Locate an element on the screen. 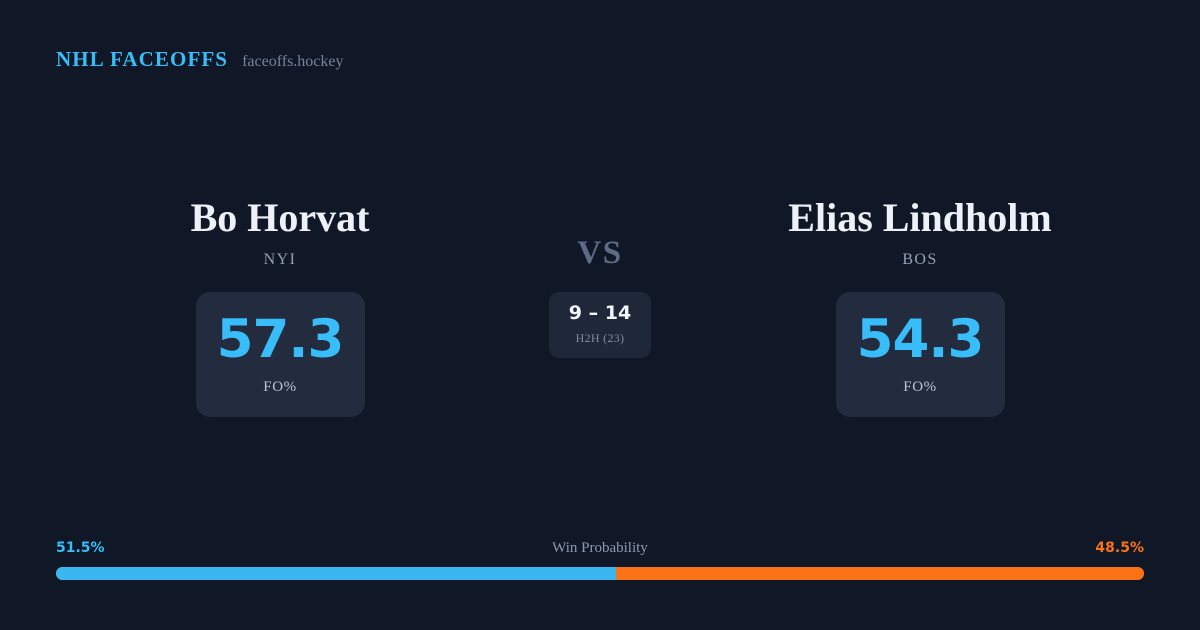 This screenshot has width=1200, height=630. player-left-stat-card: 57.3 FO% is located at coordinates (280, 354).